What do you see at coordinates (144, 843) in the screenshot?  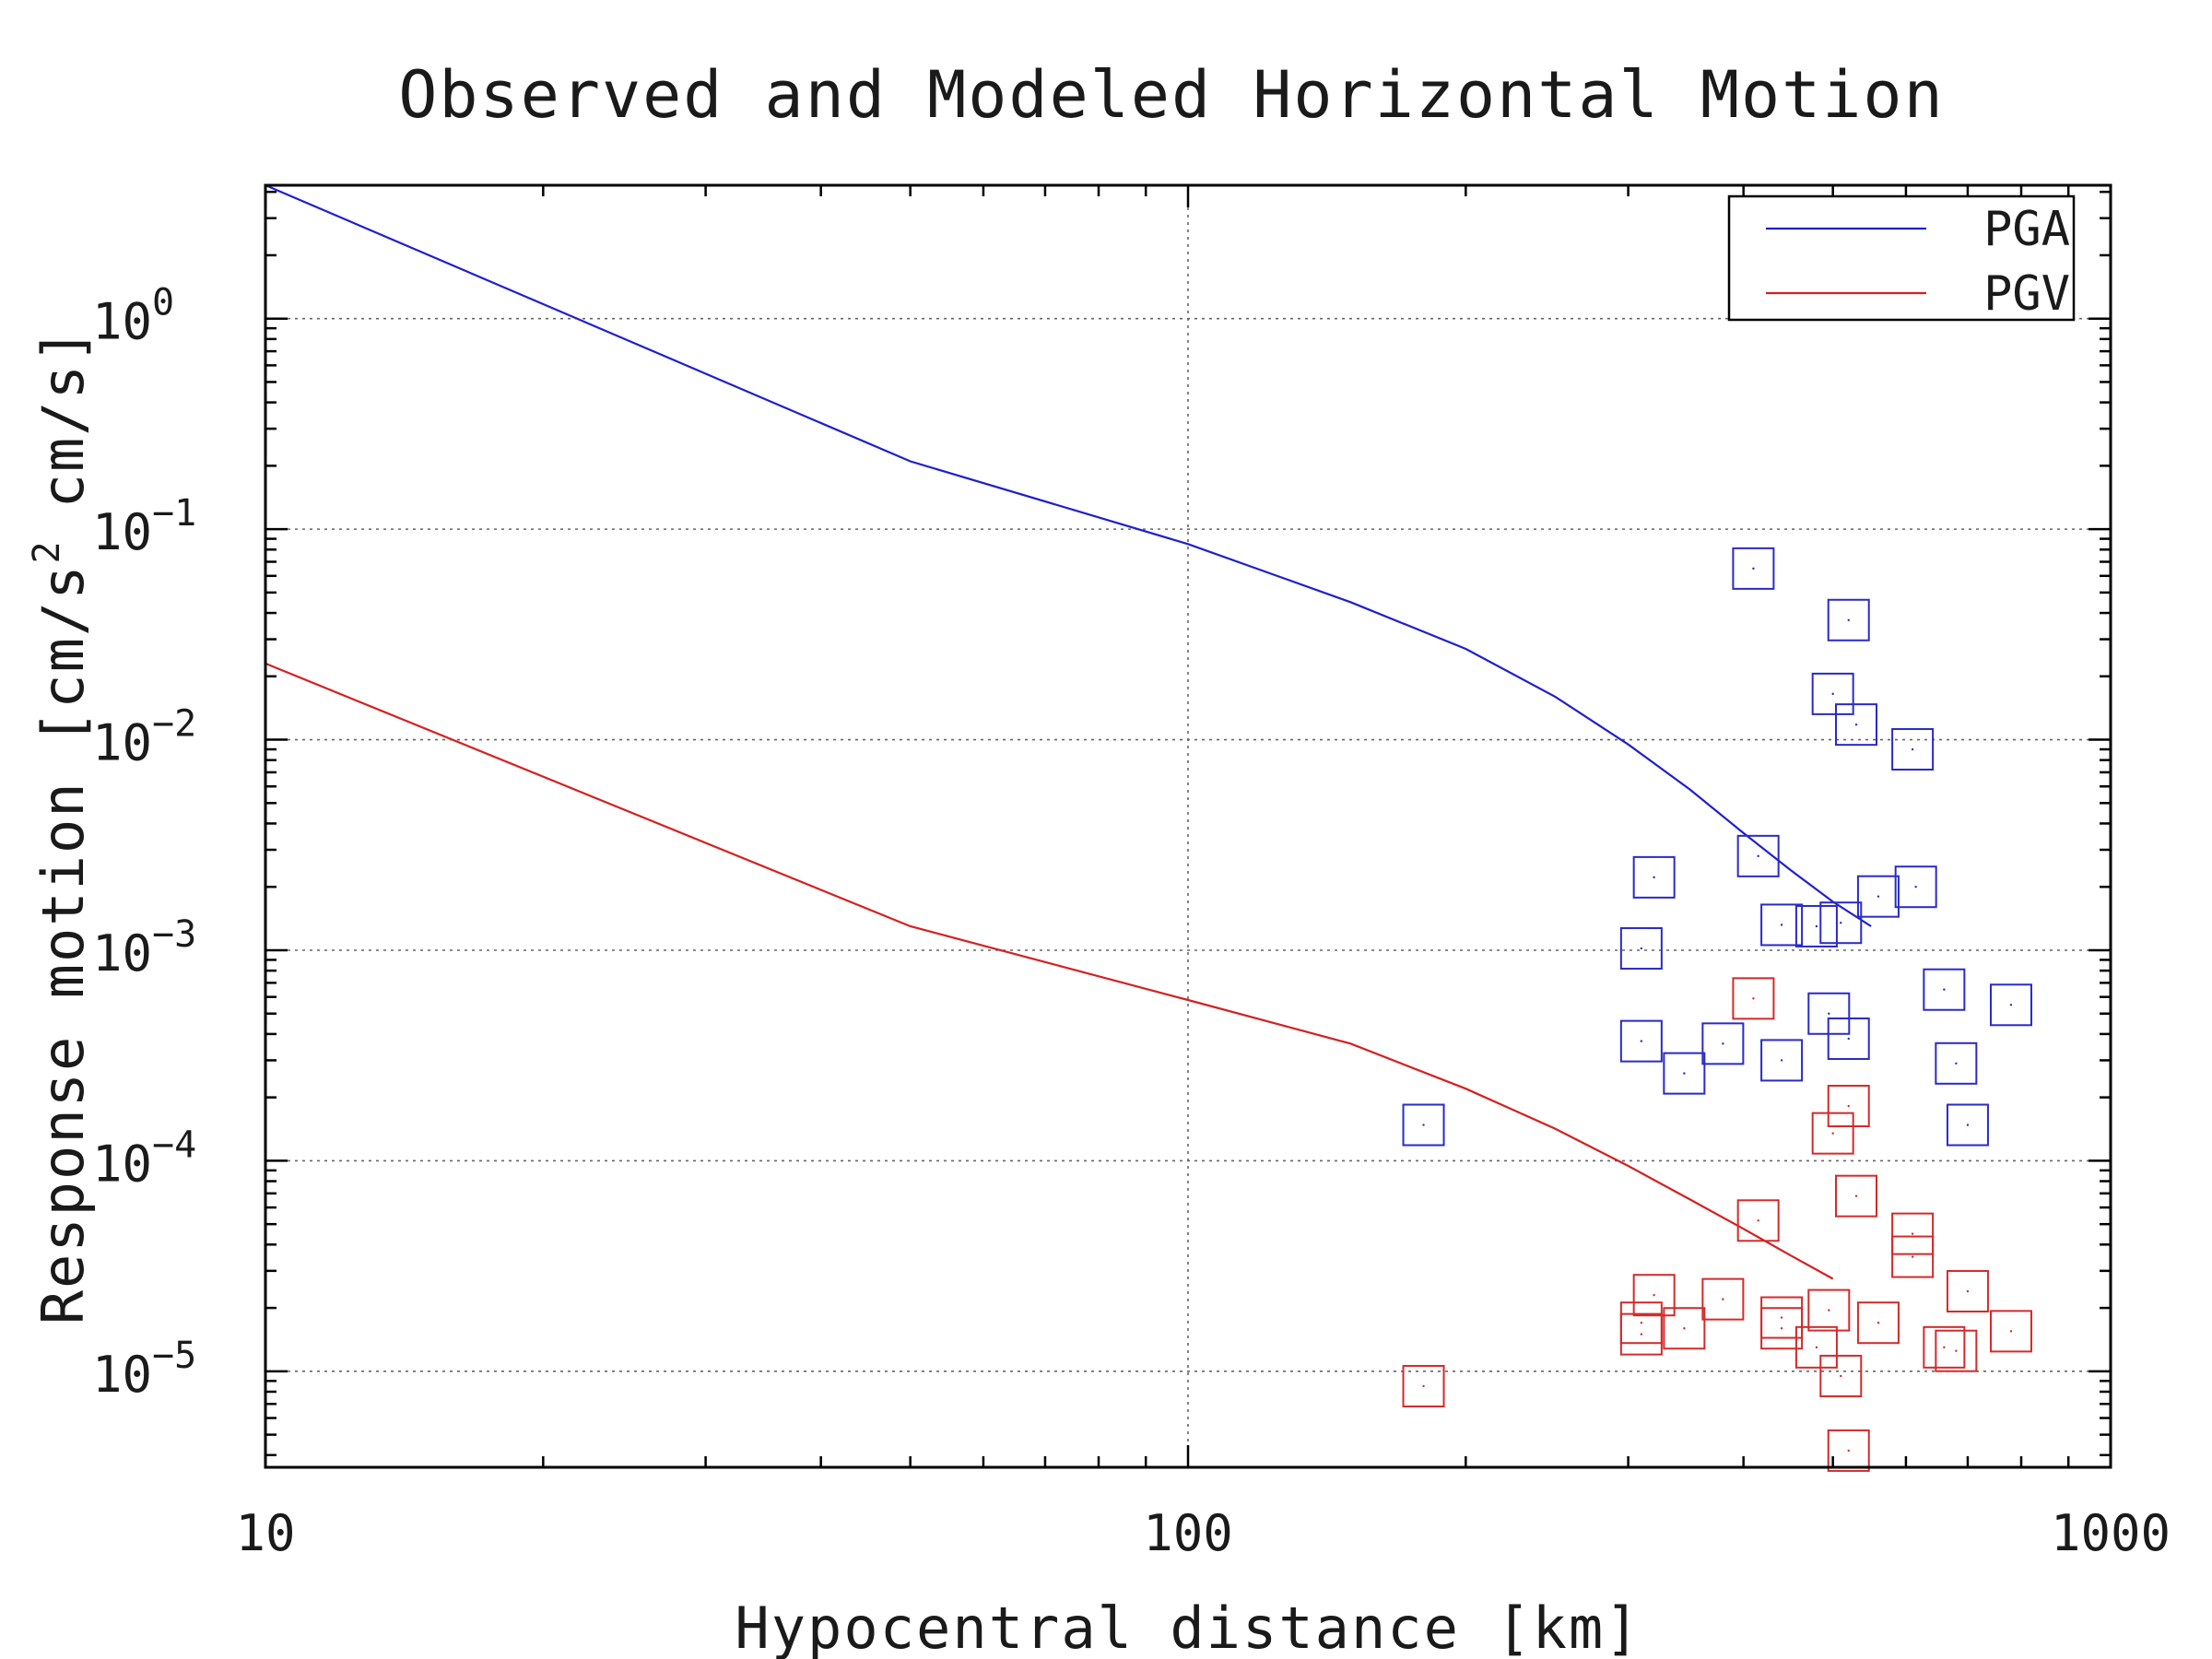 I see `y-tick-labels: 10⁰ 10⁻¹ 10⁻² 10⁻³ 10⁻⁴ 10⁻⁵` at bounding box center [144, 843].